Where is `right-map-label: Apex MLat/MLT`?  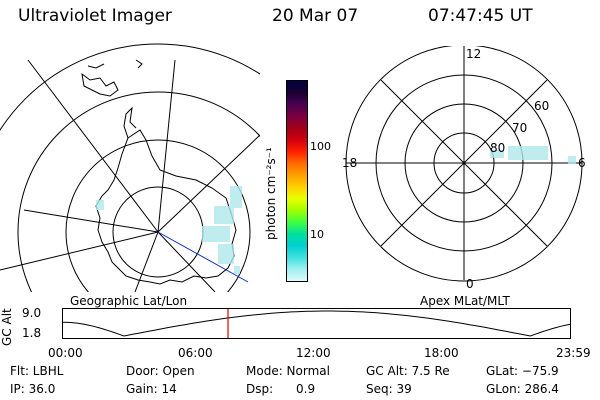 right-map-label: Apex MLat/MLT is located at coordinates (465, 301).